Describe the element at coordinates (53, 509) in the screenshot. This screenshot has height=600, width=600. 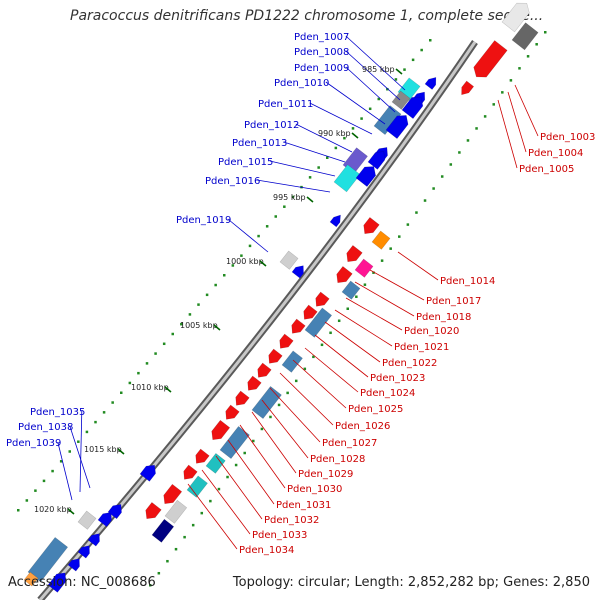
I see `kbp-label: 1020 kbp` at that location.